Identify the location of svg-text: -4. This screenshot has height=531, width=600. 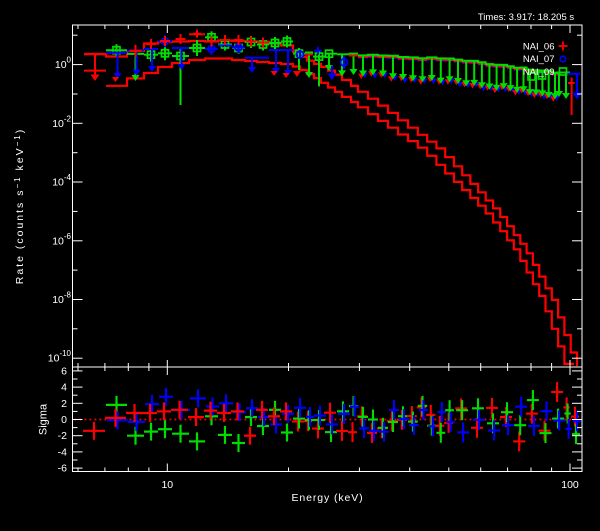
(62, 452).